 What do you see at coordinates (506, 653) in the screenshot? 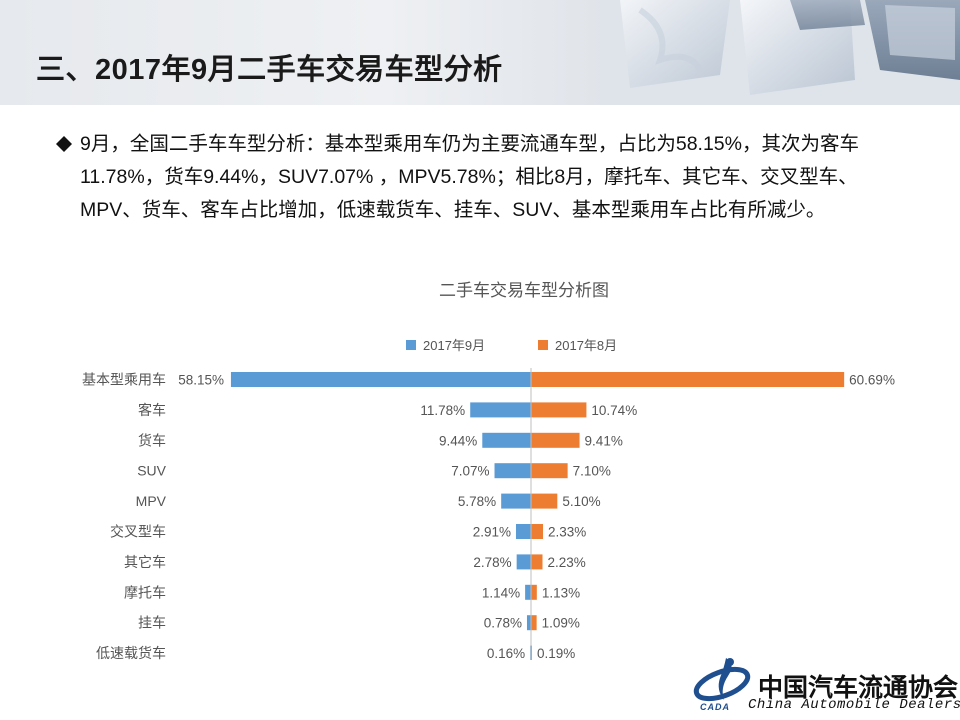
I see `data-label-sep-10: 0.16%` at bounding box center [506, 653].